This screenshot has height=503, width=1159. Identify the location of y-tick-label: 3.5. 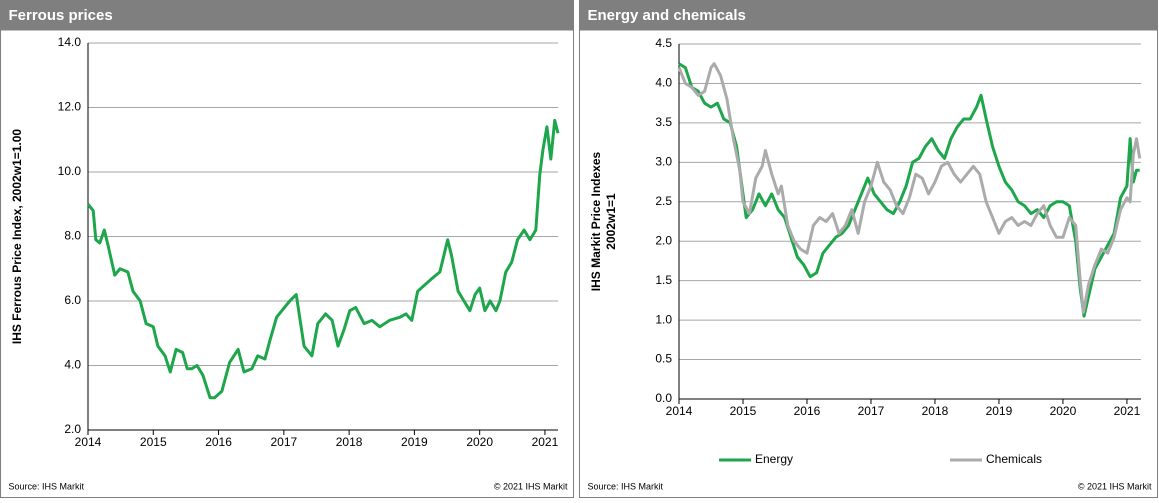
(663, 122).